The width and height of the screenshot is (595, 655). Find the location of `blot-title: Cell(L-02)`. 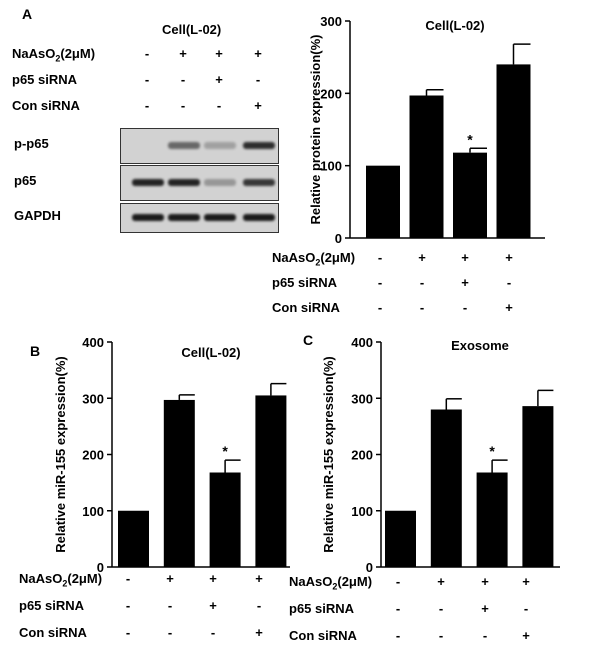

blot-title: Cell(L-02) is located at coordinates (192, 29).